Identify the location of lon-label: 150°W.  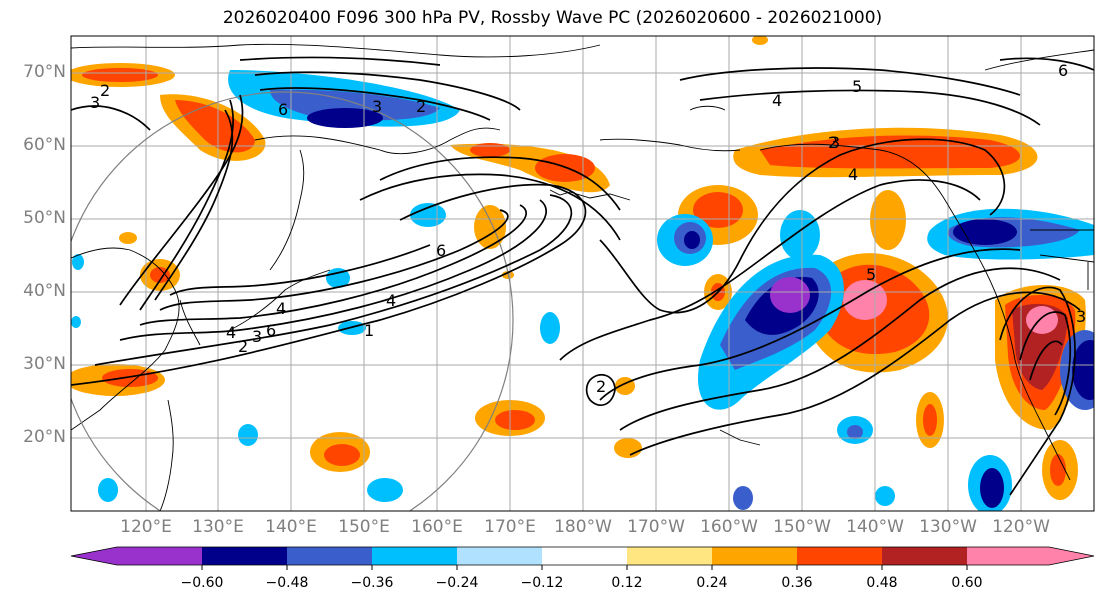
(802, 527).